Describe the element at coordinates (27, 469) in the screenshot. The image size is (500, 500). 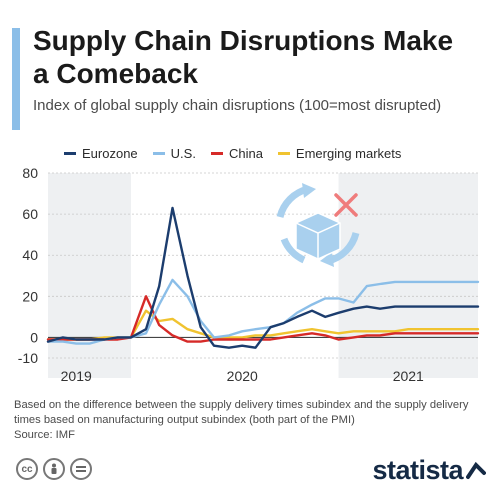
I see `cc-icon: cc` at that location.